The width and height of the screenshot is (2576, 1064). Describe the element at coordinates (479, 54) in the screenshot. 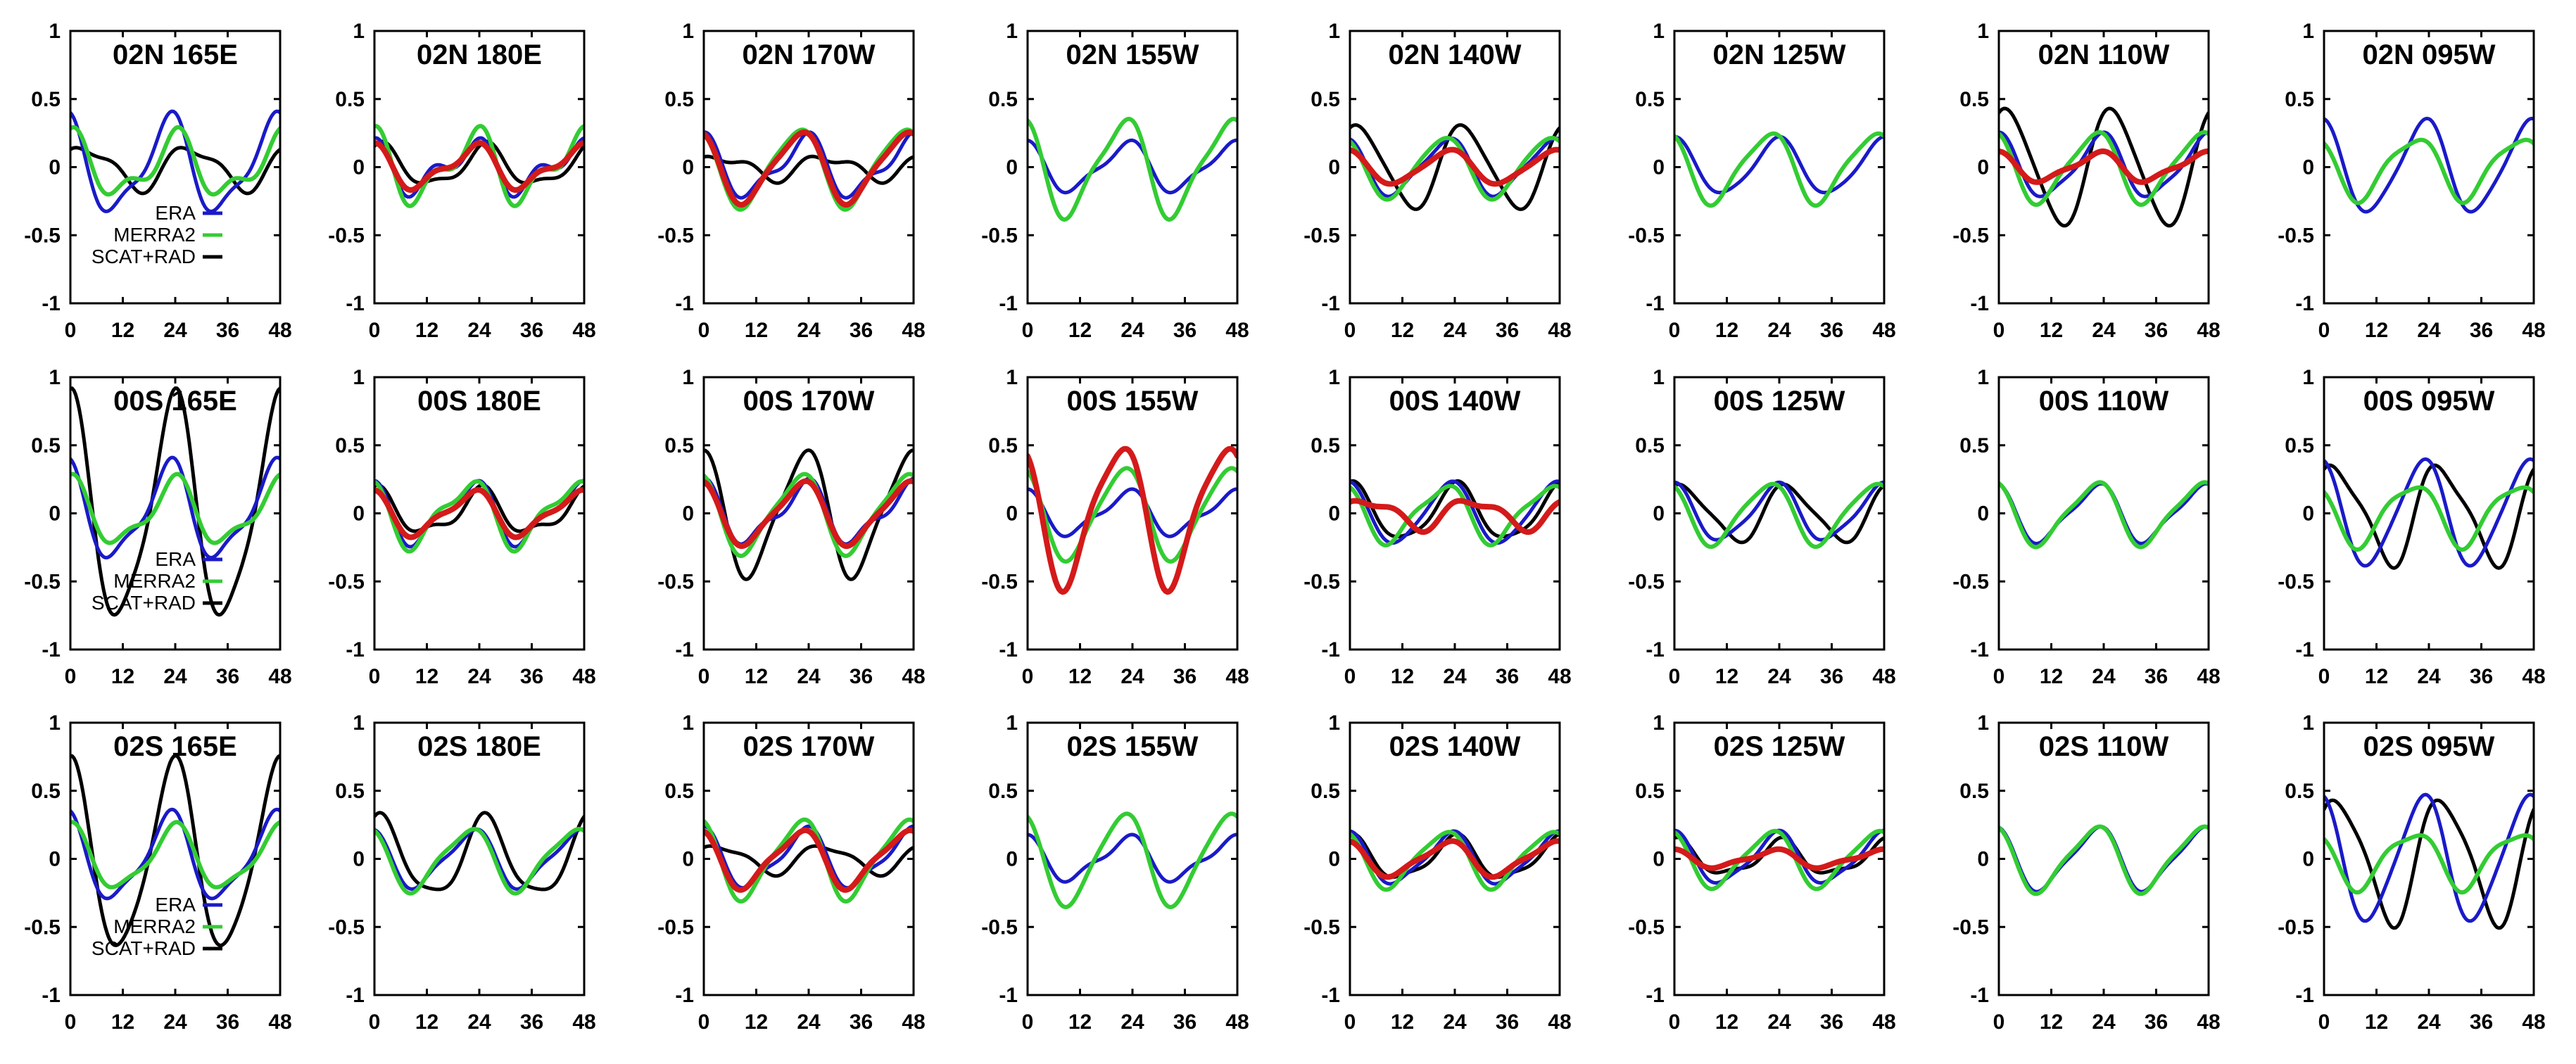

I see `panel-title: 02N 180E` at that location.